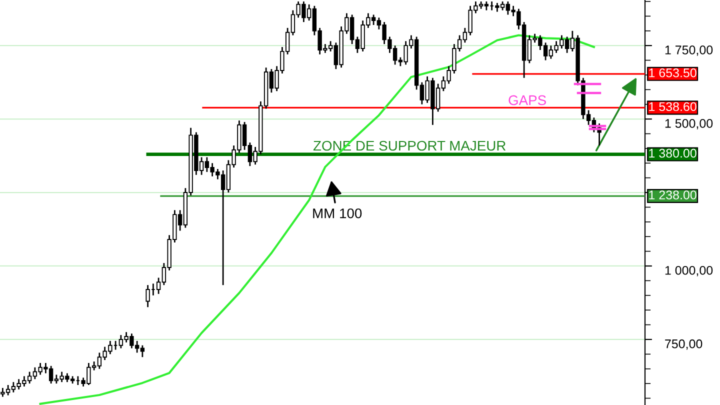 The image size is (720, 405). What do you see at coordinates (672, 195) in the screenshot?
I see `ref-line-label: 1 238.00` at bounding box center [672, 195].